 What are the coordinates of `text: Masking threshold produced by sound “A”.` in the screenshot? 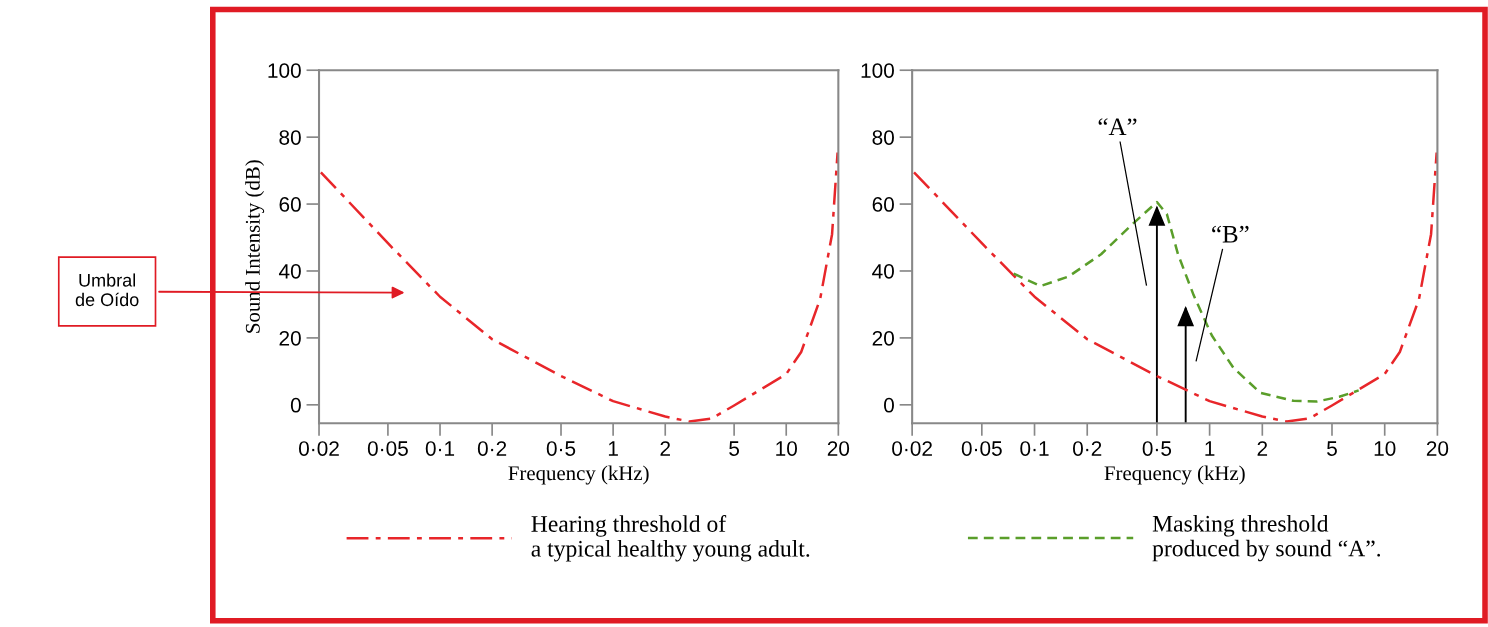 It's located at (1266, 538).